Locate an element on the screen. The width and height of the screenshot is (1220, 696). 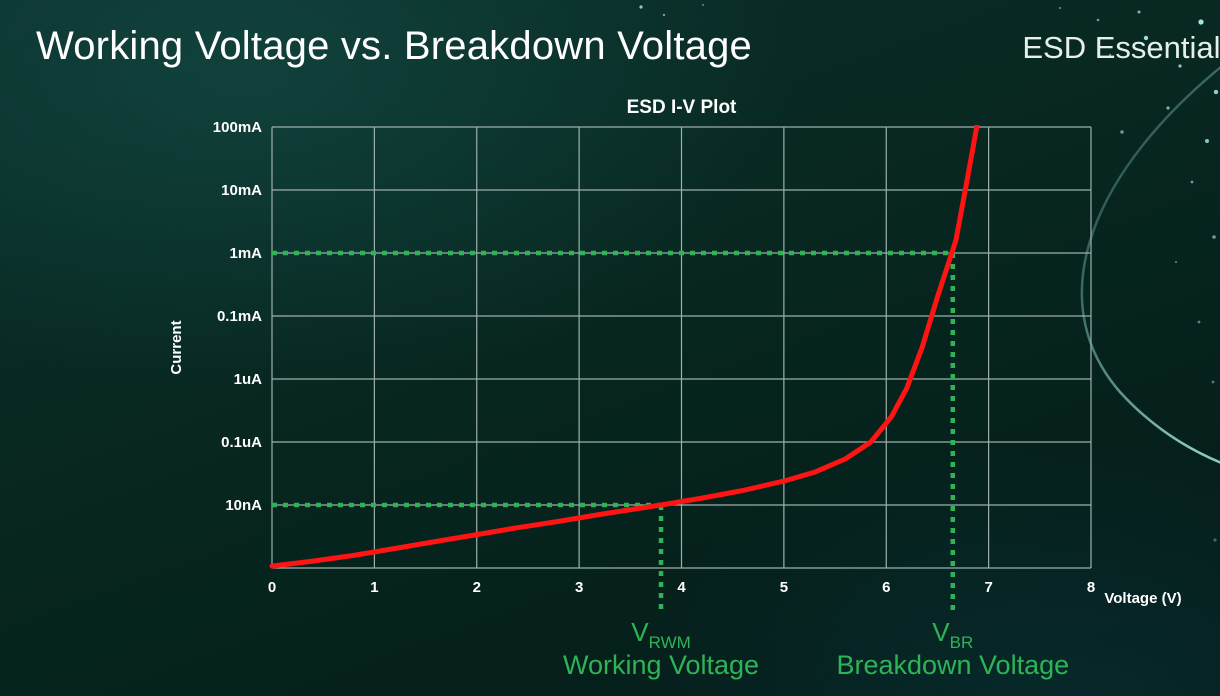
x-tick-label: 5 is located at coordinates (784, 587).